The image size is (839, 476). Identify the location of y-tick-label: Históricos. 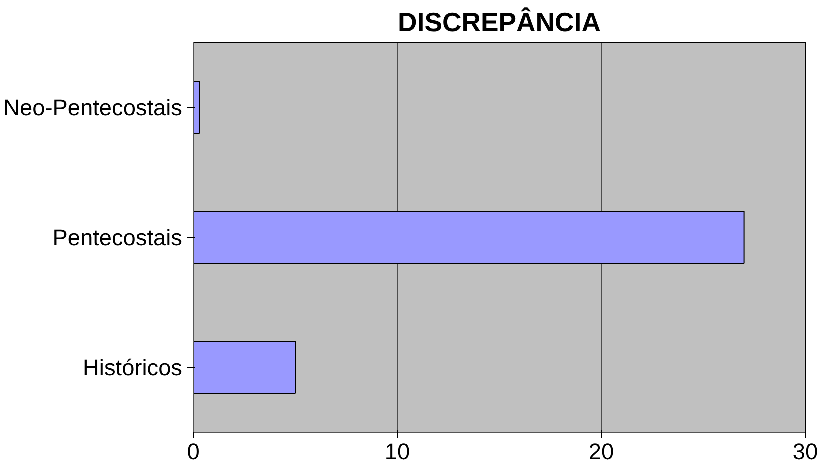
(132, 367).